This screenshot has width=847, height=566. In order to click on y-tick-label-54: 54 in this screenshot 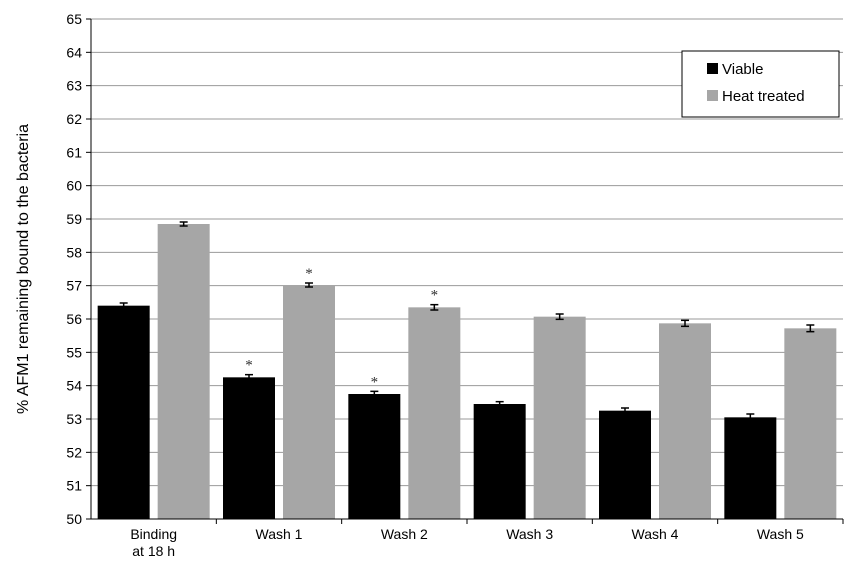, I will do `click(74, 386)`.